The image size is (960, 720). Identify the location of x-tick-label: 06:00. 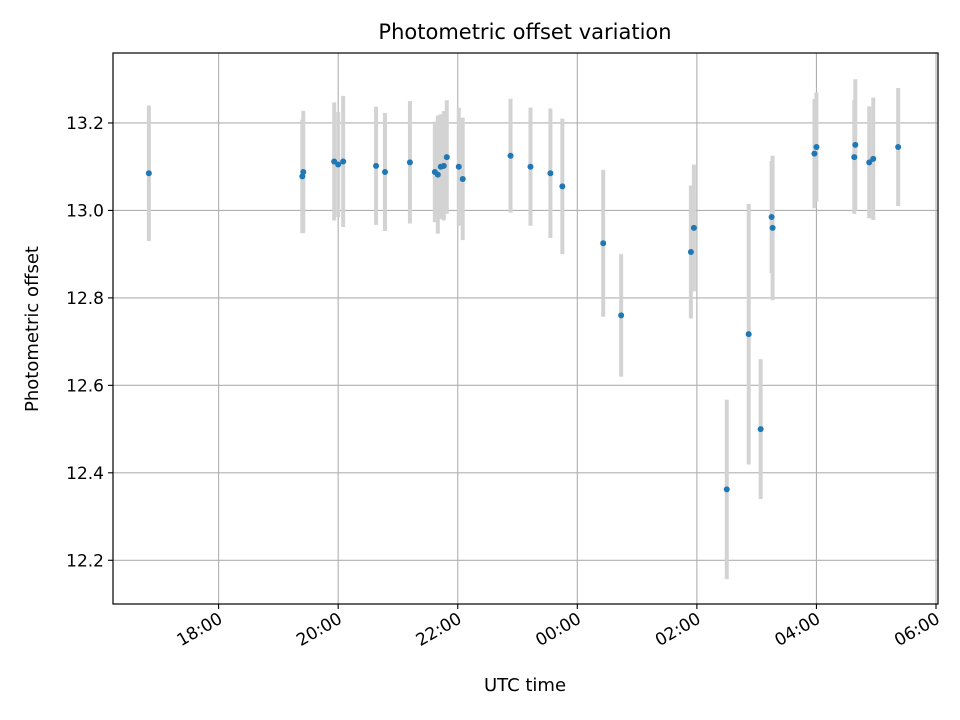
(917, 630).